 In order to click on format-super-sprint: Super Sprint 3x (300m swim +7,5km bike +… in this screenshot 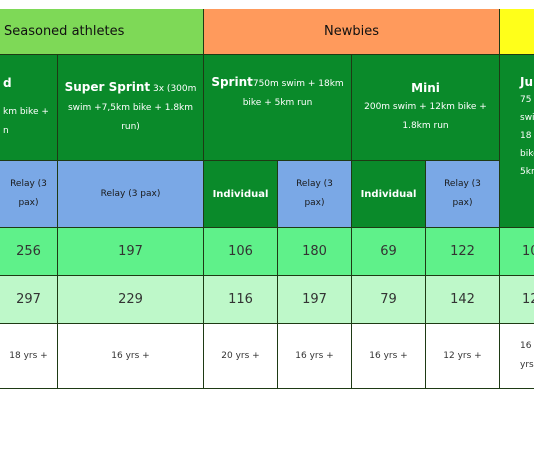, I will do `click(131, 108)`.